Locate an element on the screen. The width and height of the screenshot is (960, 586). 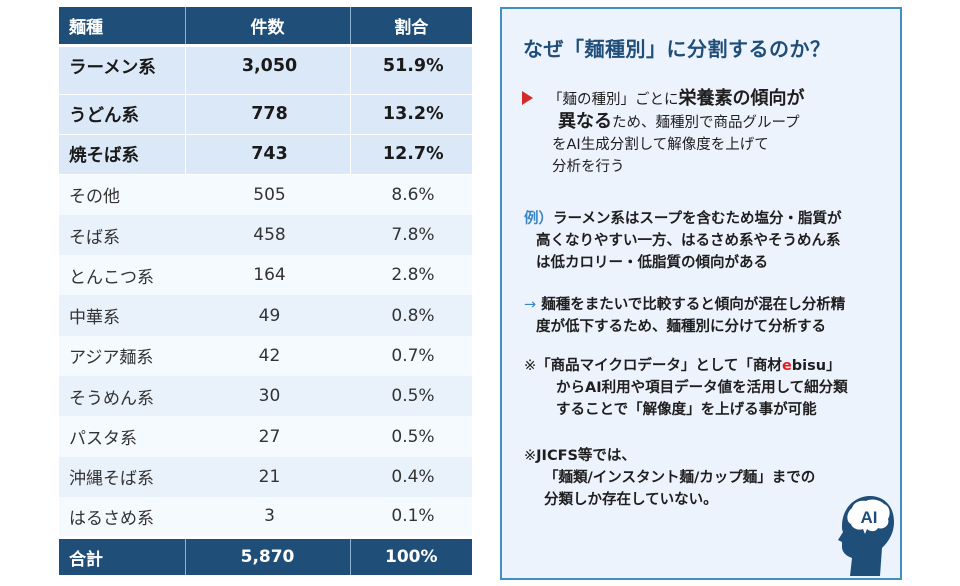
cell-count: 743 is located at coordinates (267, 155).